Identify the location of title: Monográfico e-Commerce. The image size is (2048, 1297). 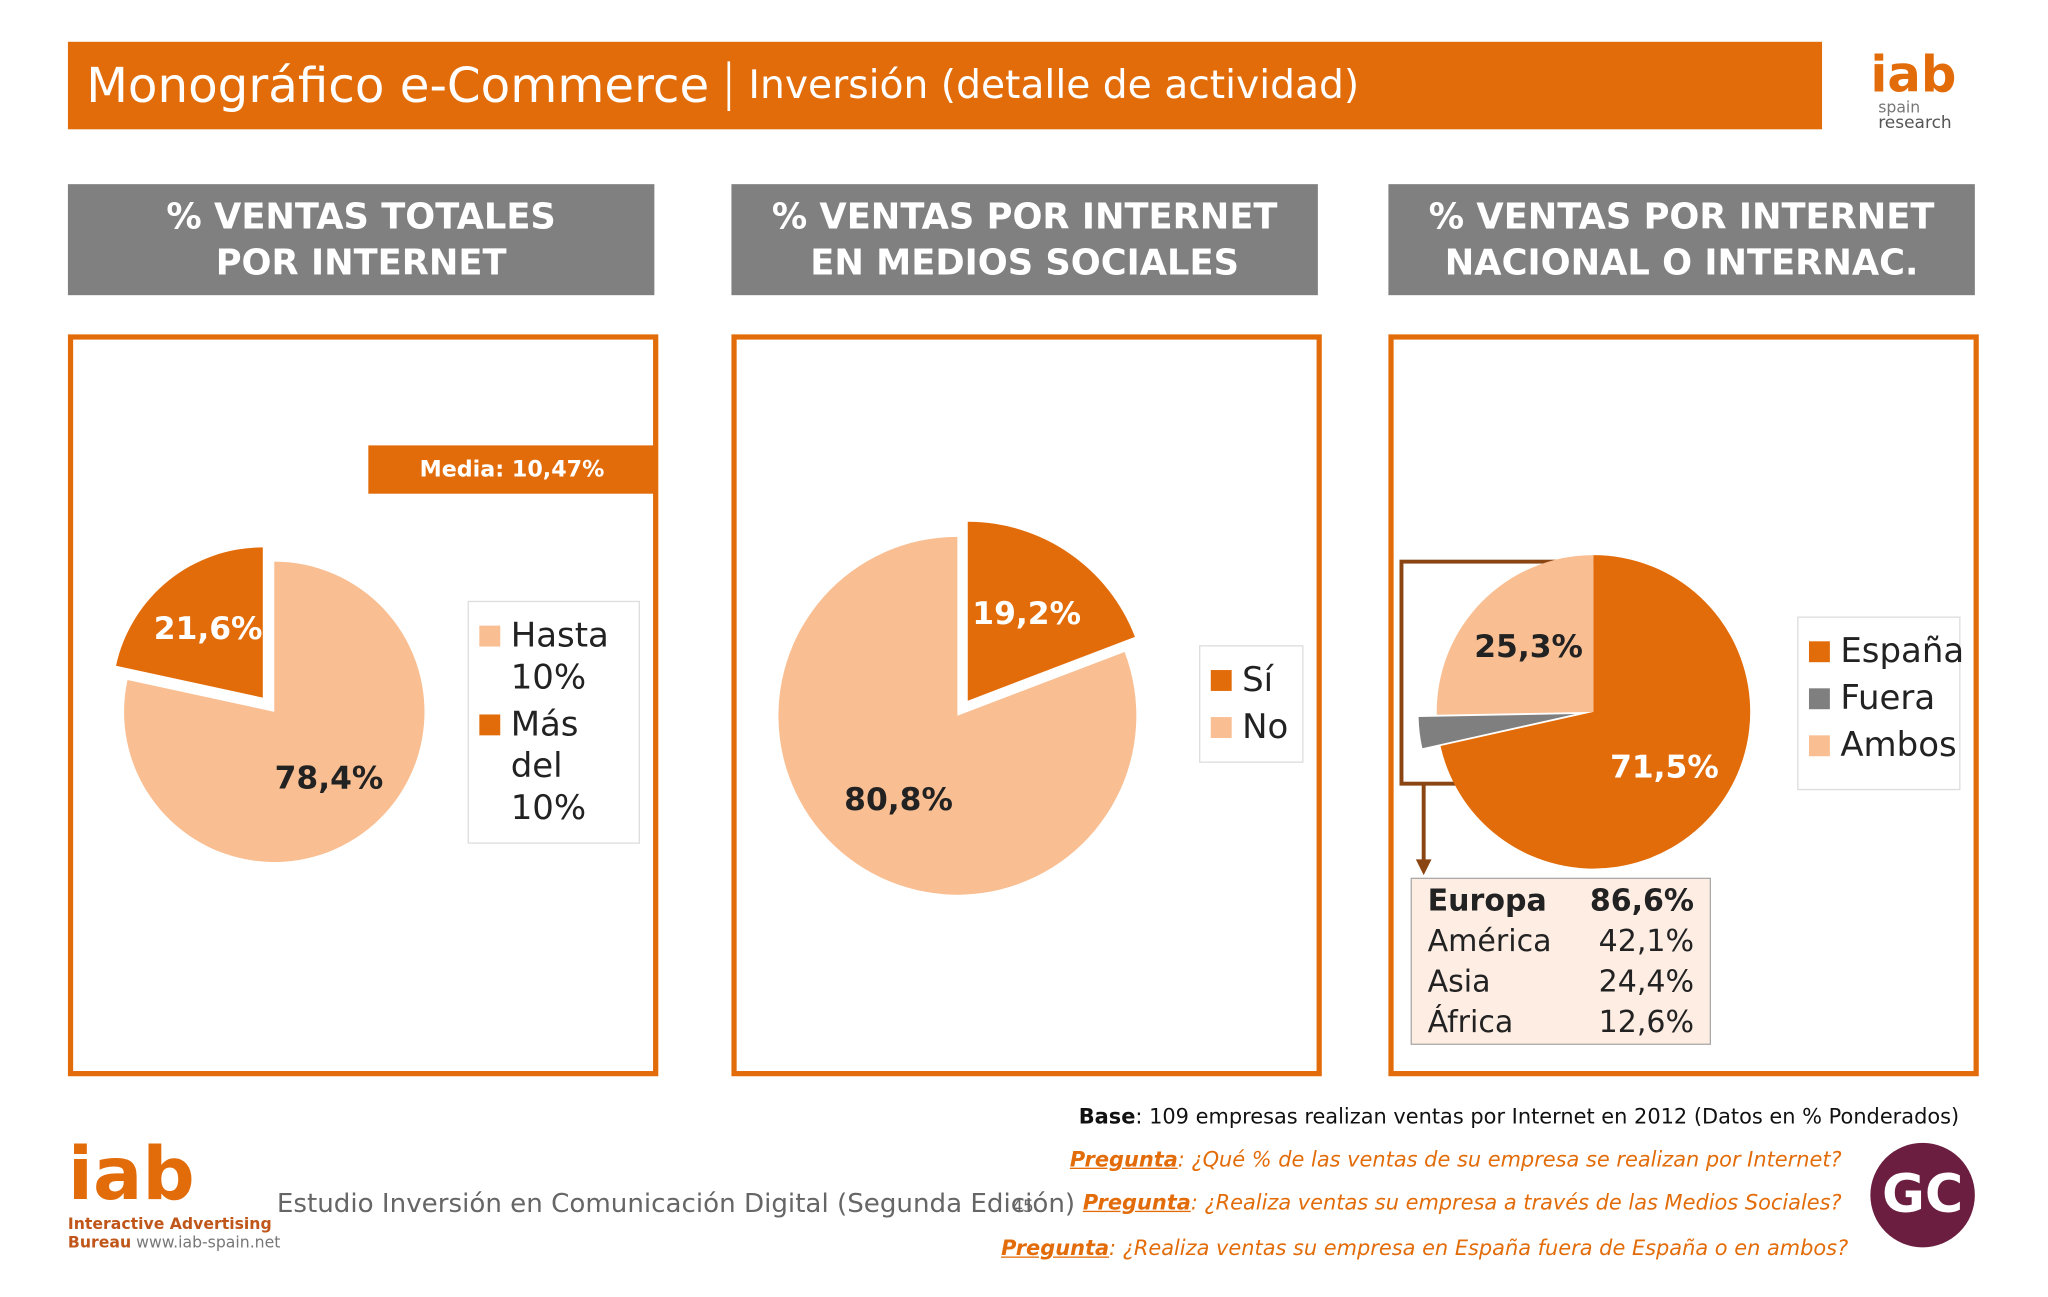
(398, 85).